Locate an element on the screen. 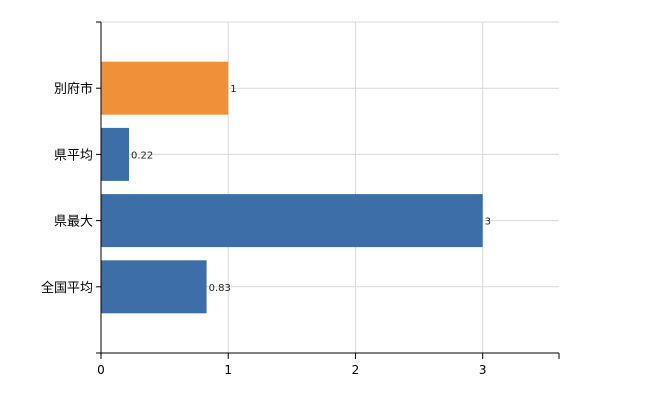 This screenshot has width=650, height=400. data-label: 1 is located at coordinates (233, 89).